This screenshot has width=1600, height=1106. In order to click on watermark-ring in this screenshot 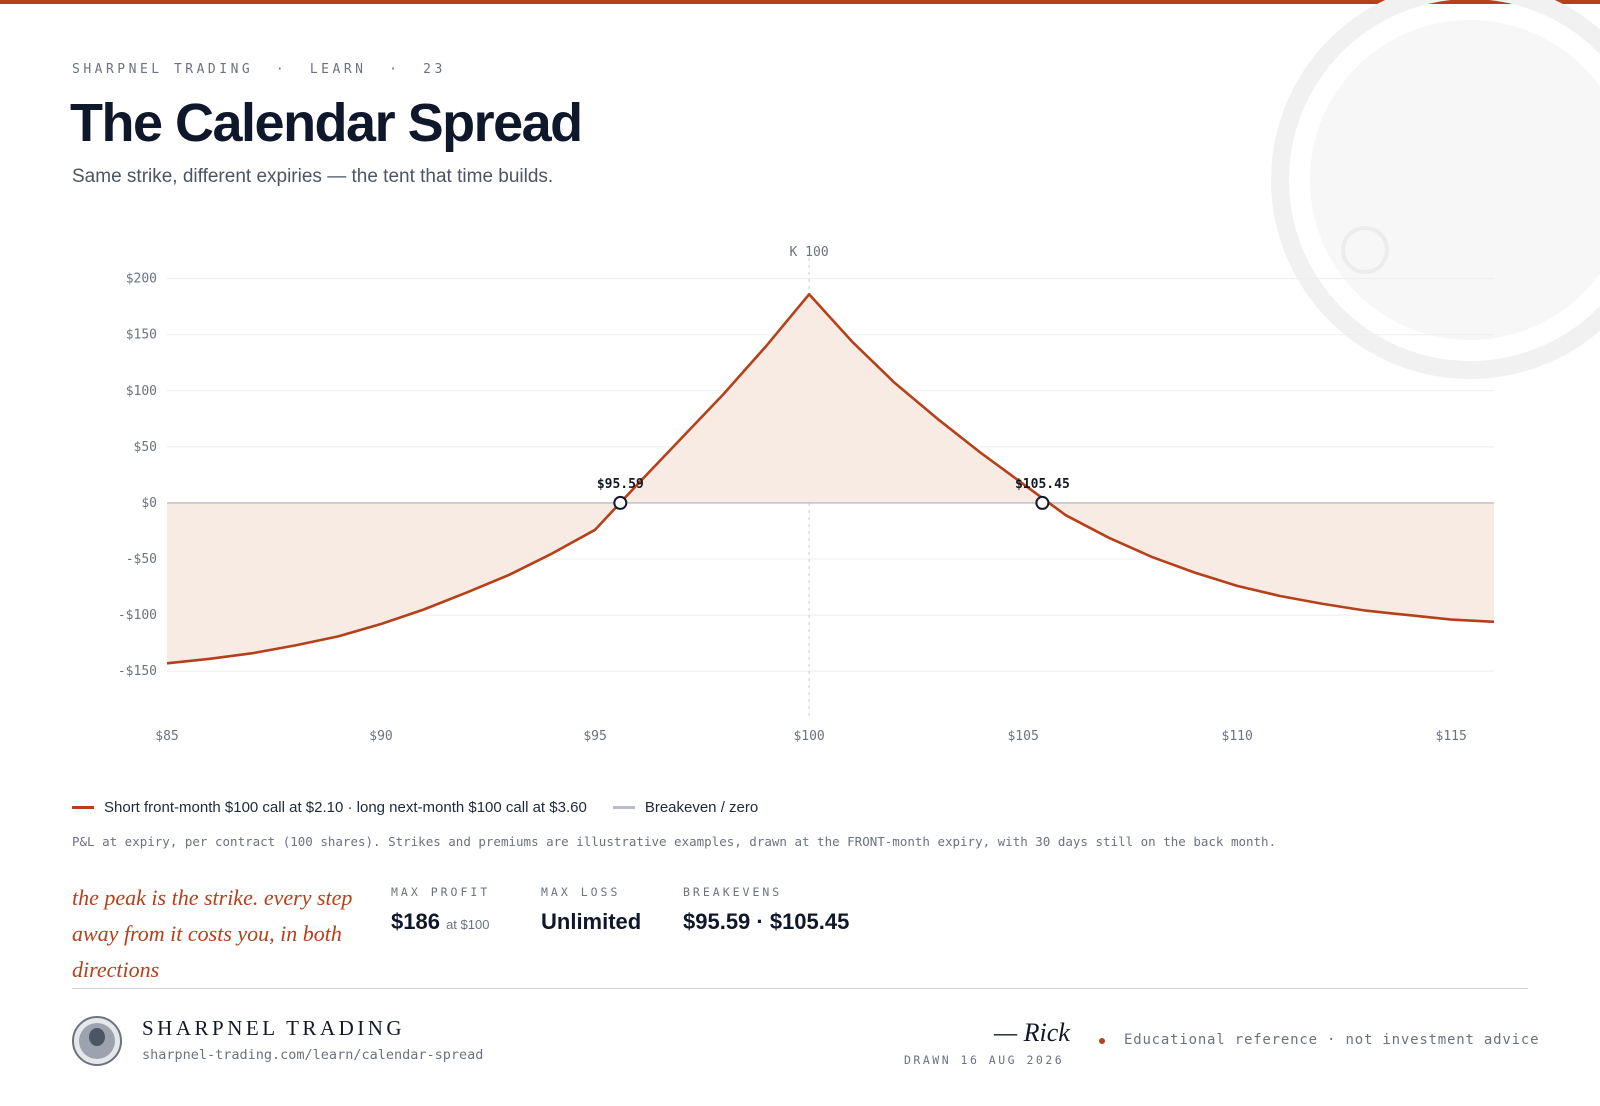, I will do `click(1435, 189)`.